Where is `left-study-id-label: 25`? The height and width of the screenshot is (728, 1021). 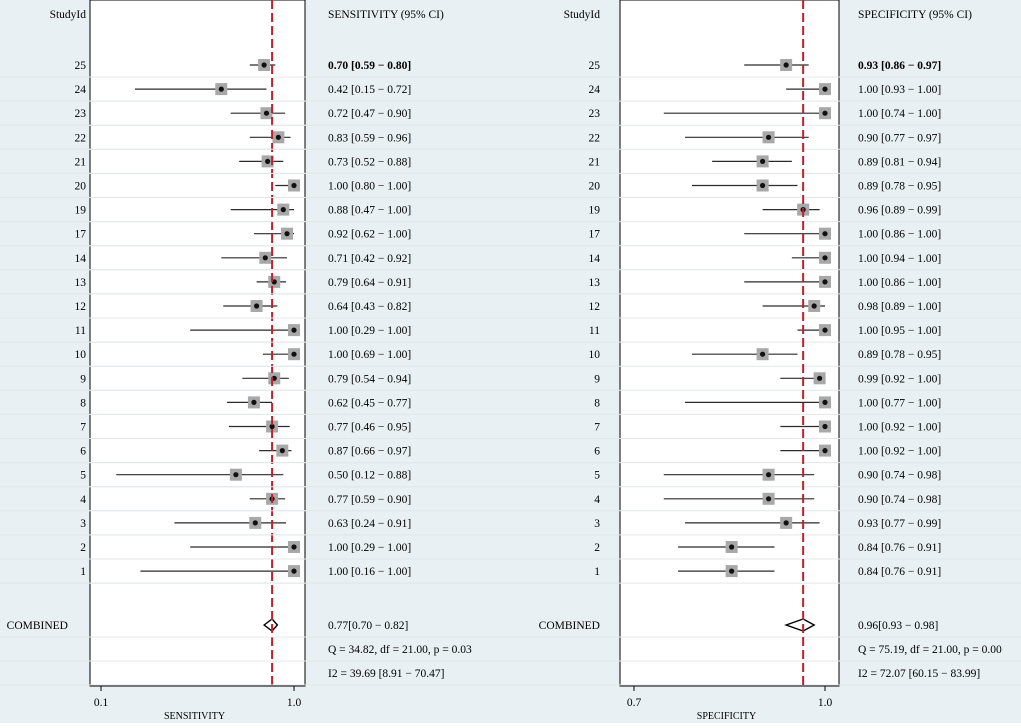 left-study-id-label: 25 is located at coordinates (81, 66).